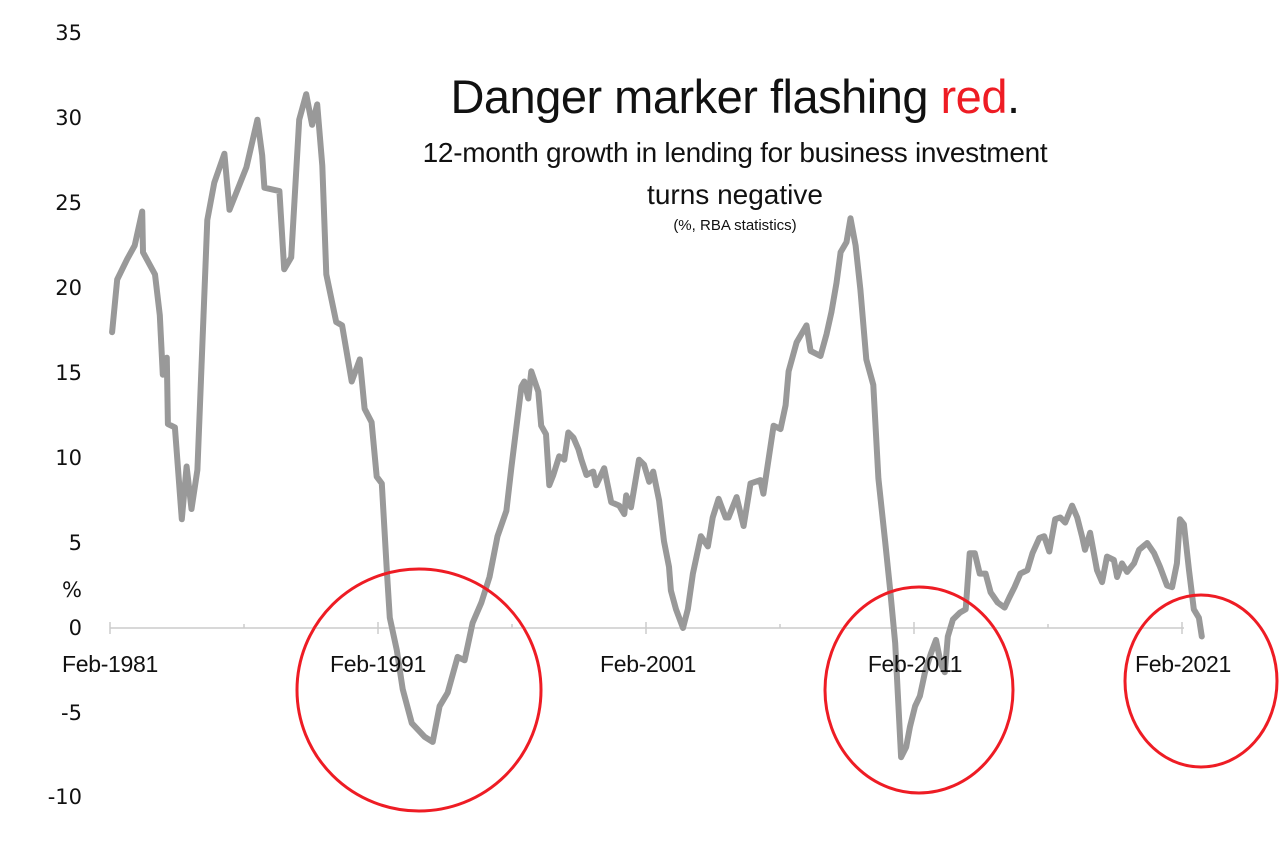  I want to click on y-tick-label: 10, so click(68, 458).